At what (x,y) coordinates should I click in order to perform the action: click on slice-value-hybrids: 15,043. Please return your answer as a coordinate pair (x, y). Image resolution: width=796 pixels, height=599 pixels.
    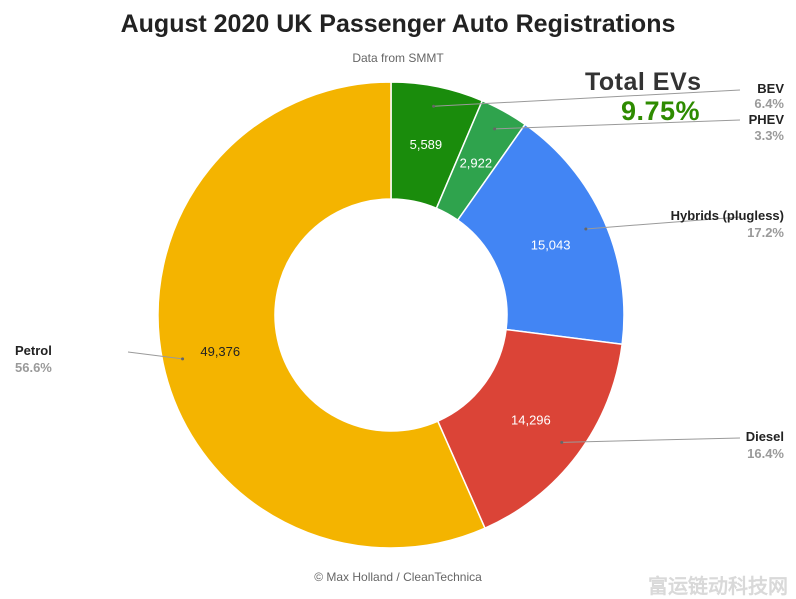
    Looking at the image, I should click on (551, 244).